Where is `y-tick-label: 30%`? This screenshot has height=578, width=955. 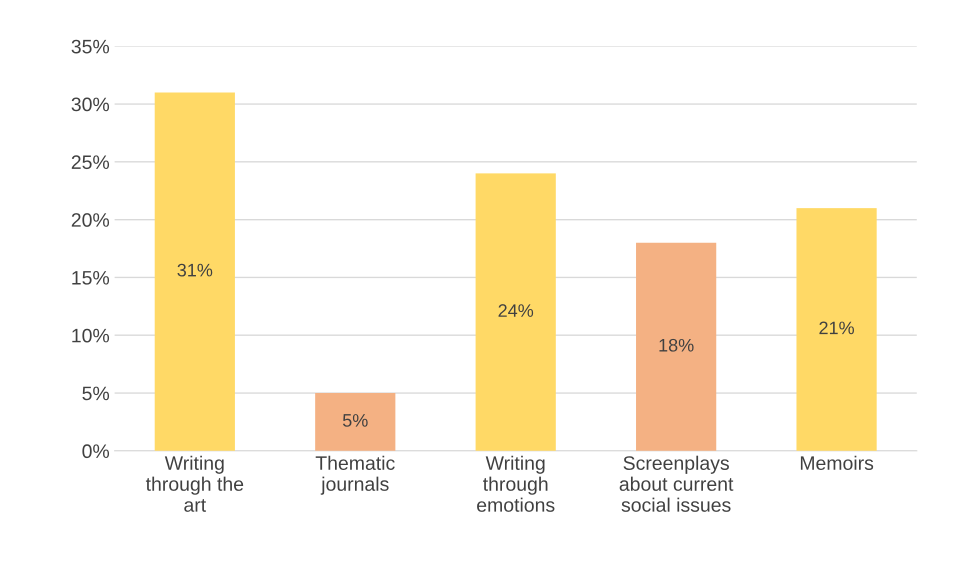
y-tick-label: 30% is located at coordinates (91, 105).